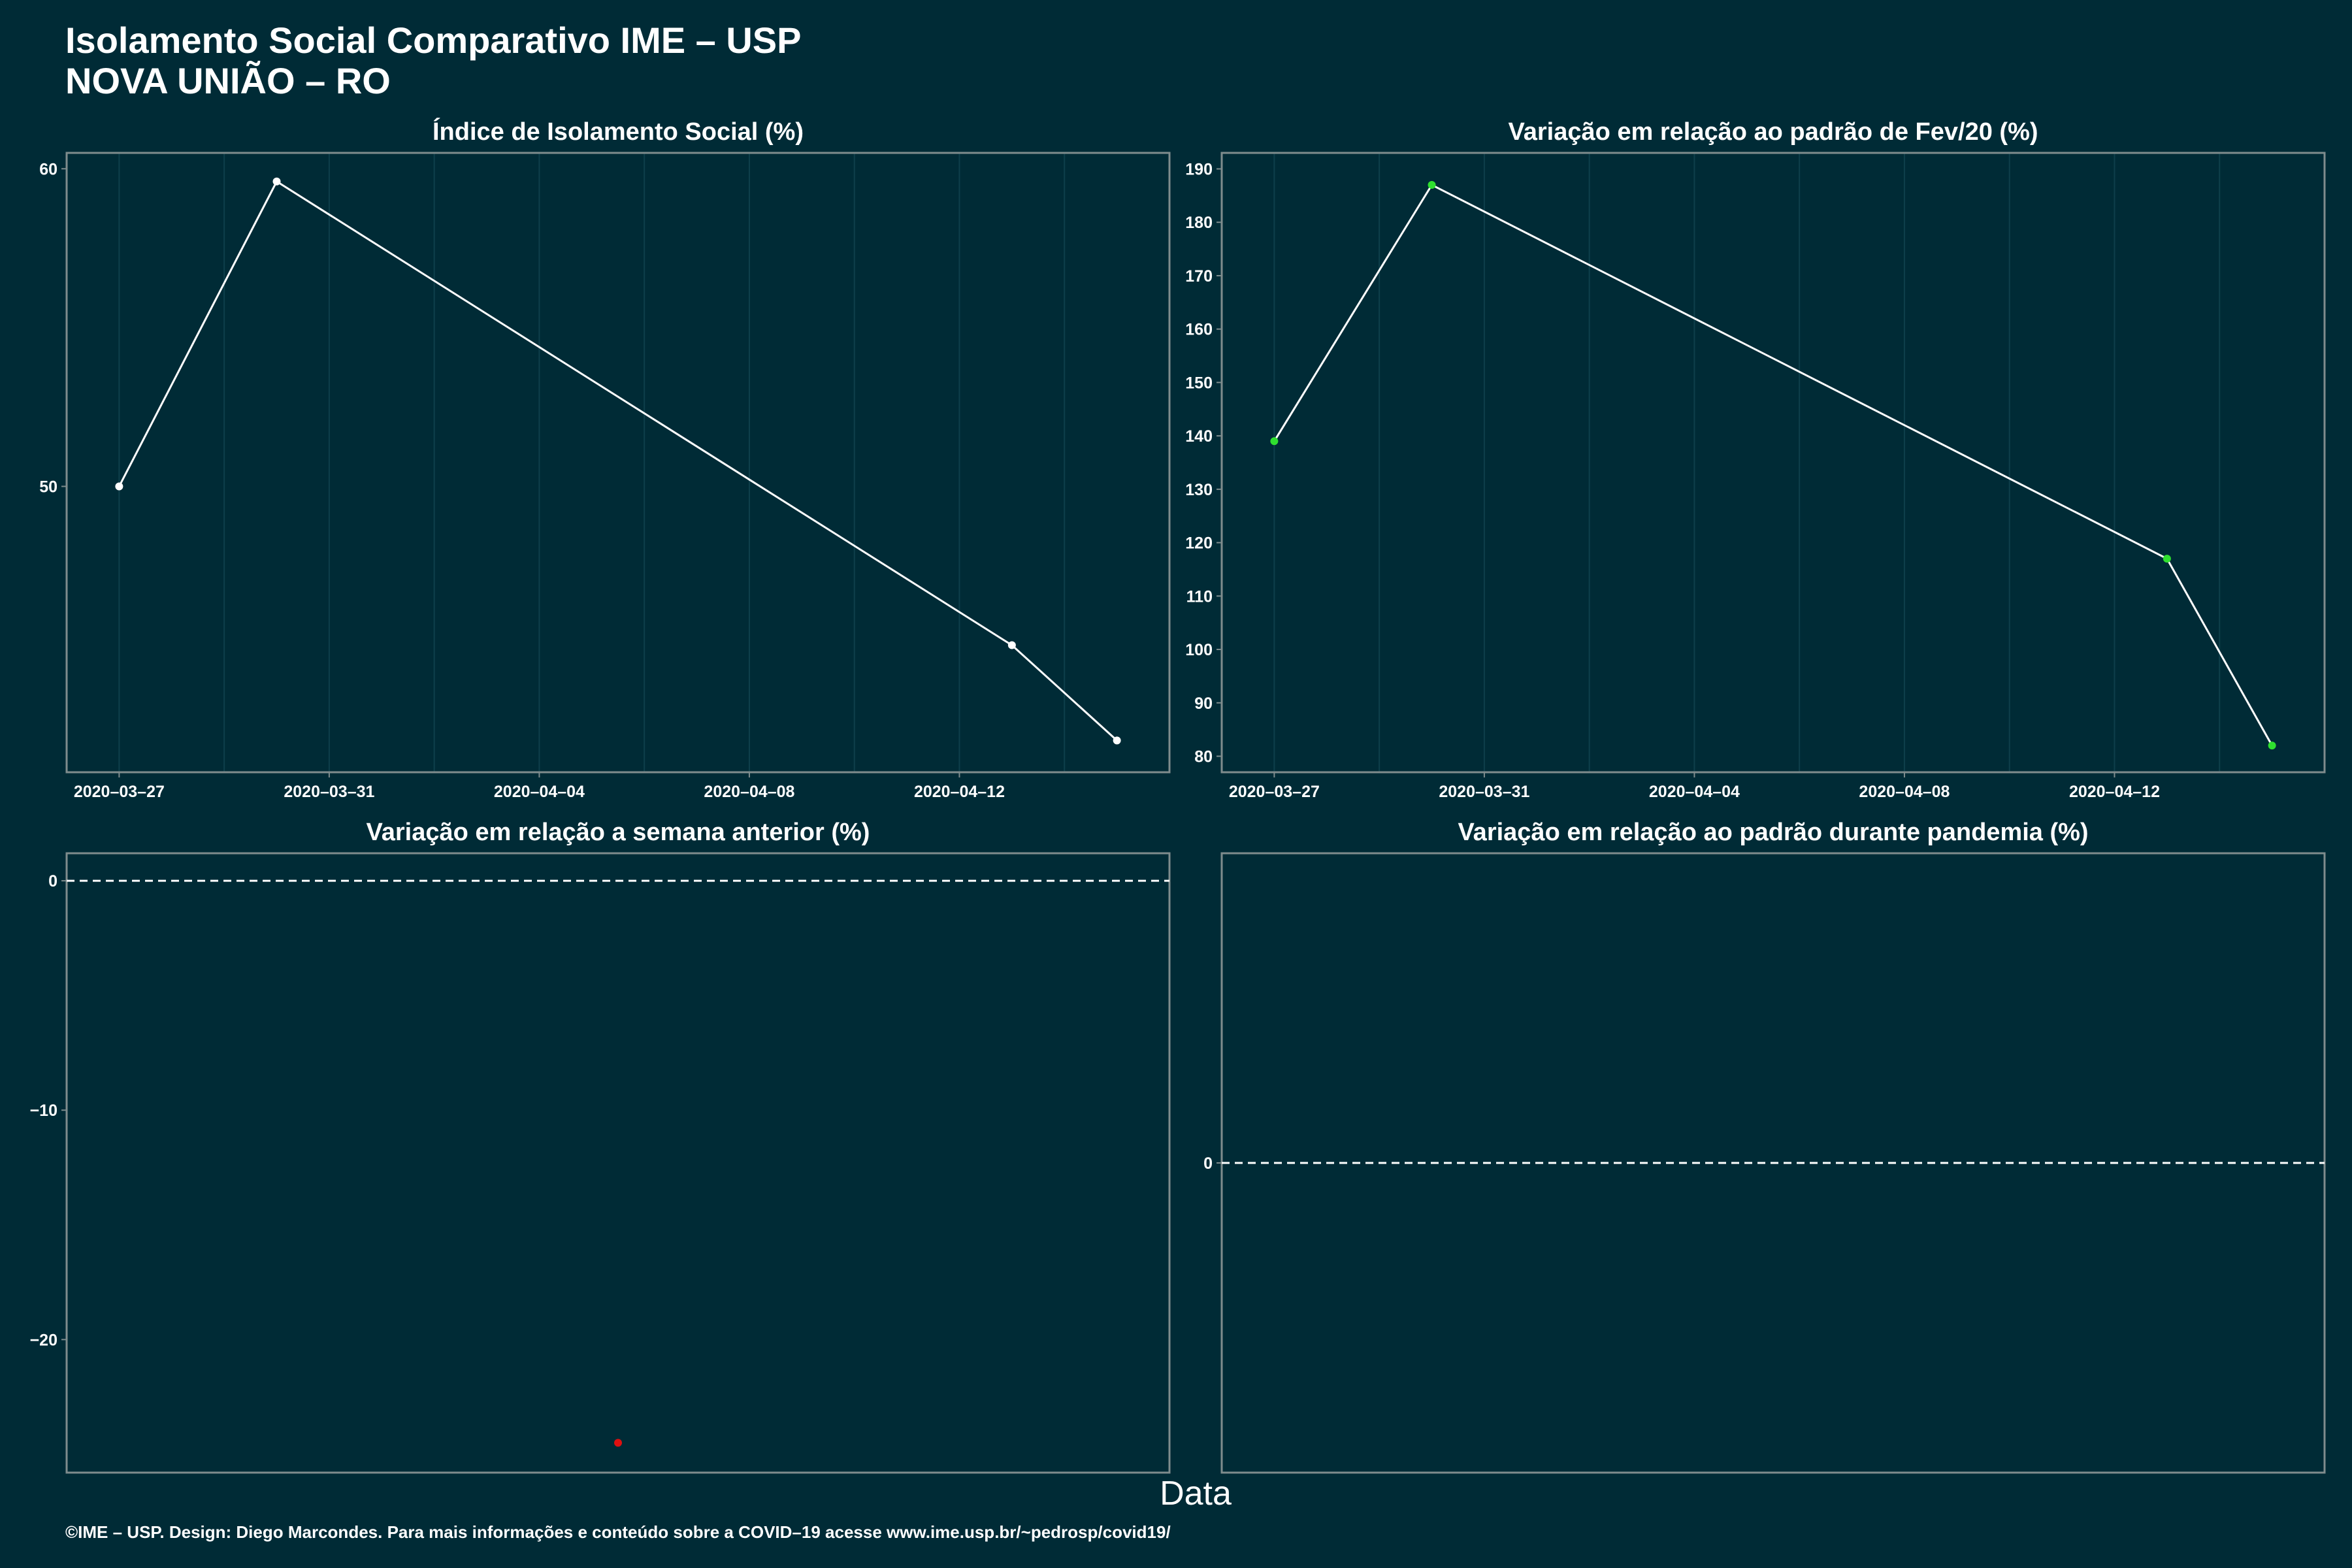 The image size is (2352, 1568). Describe the element at coordinates (1199, 650) in the screenshot. I see `y-tick-label: 100` at that location.